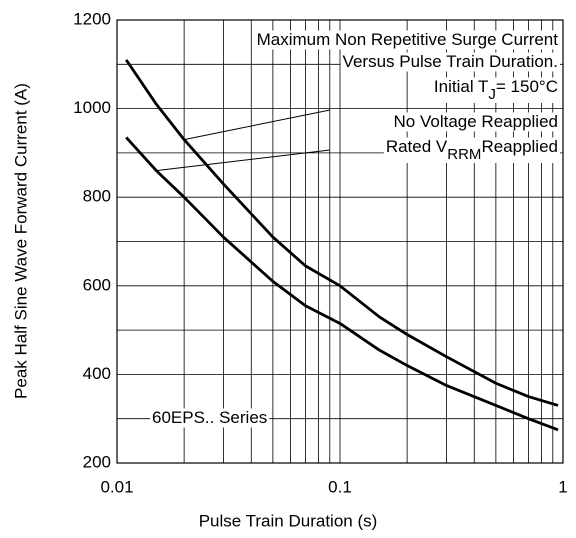 This screenshot has width=576, height=538. Describe the element at coordinates (97, 373) in the screenshot. I see `y-tick-label: 400` at that location.